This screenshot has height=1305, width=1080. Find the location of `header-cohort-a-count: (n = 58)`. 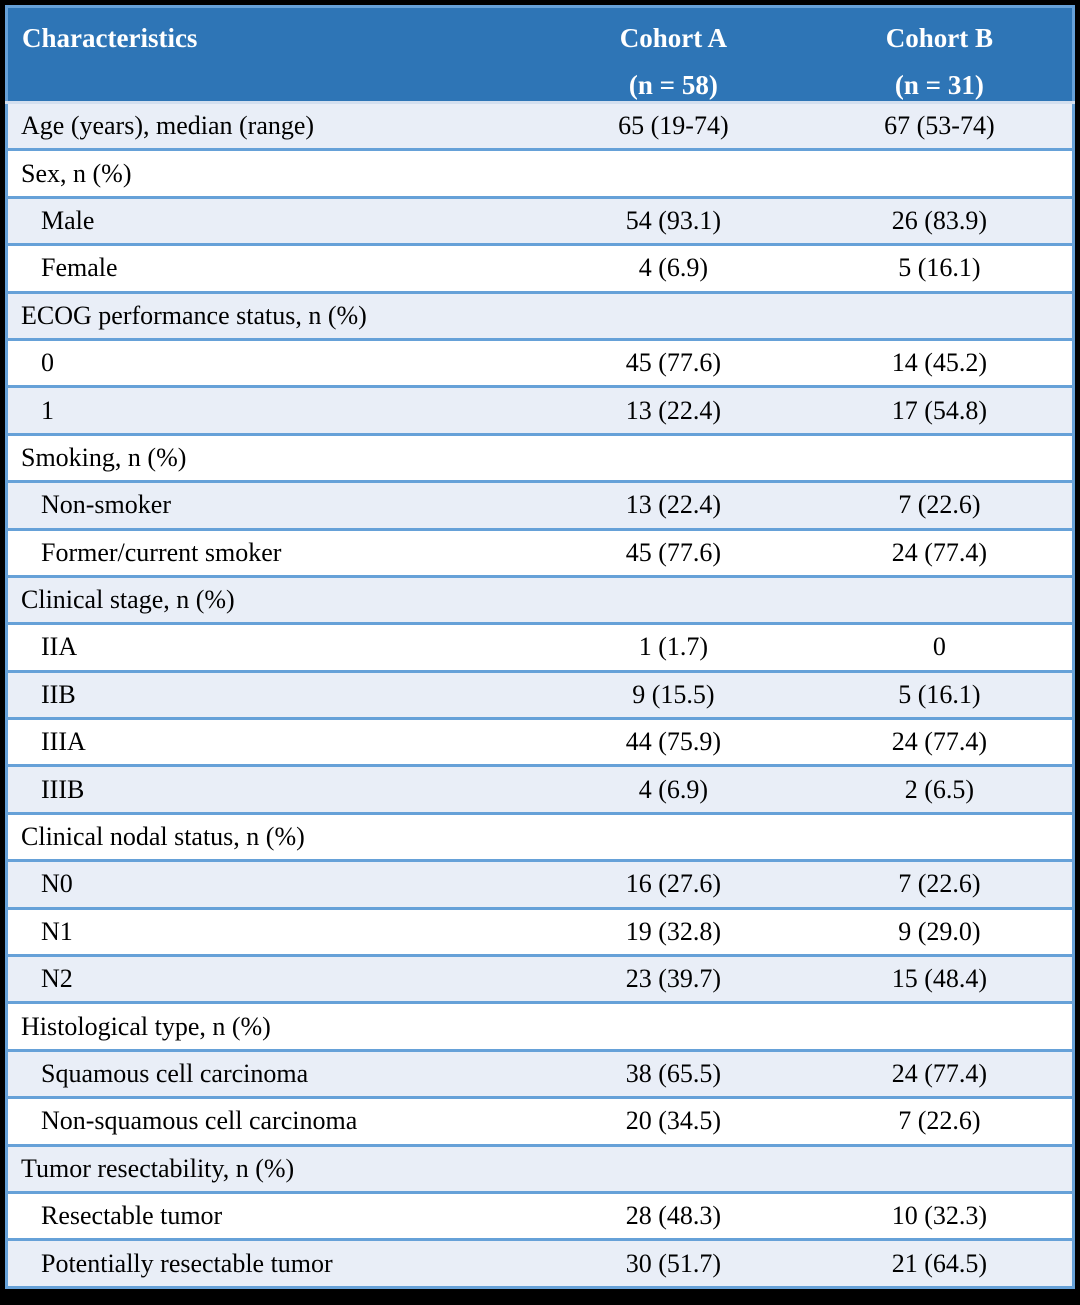

header-cohort-a-count: (n = 58) is located at coordinates (673, 85).